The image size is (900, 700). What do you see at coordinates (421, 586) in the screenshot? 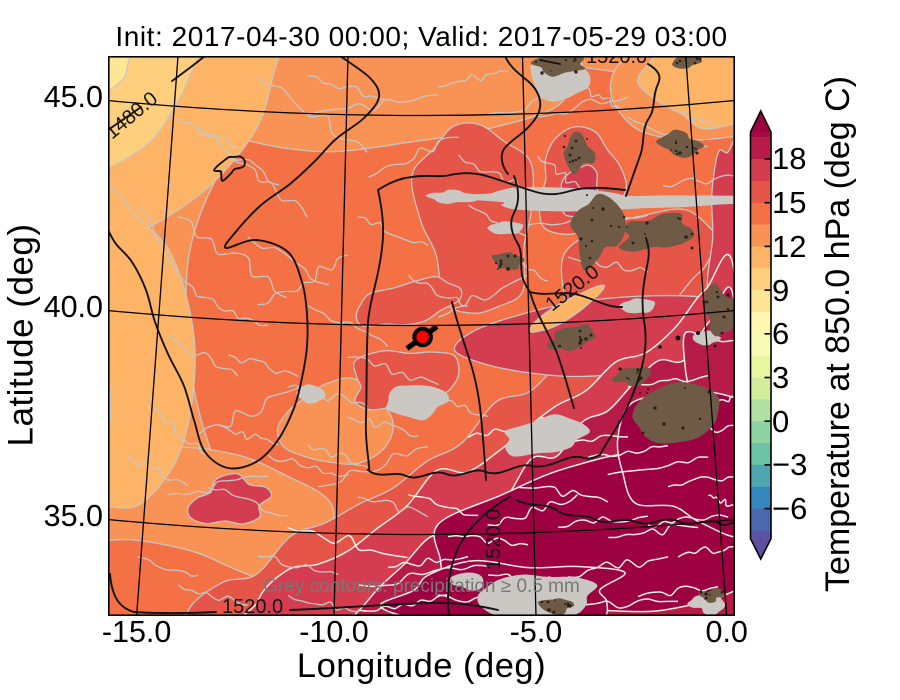
I see `svg-text:Grey contours: precipitation ≥: Grey contours: precipitation ≥ 0.5 mm` at bounding box center [421, 586].